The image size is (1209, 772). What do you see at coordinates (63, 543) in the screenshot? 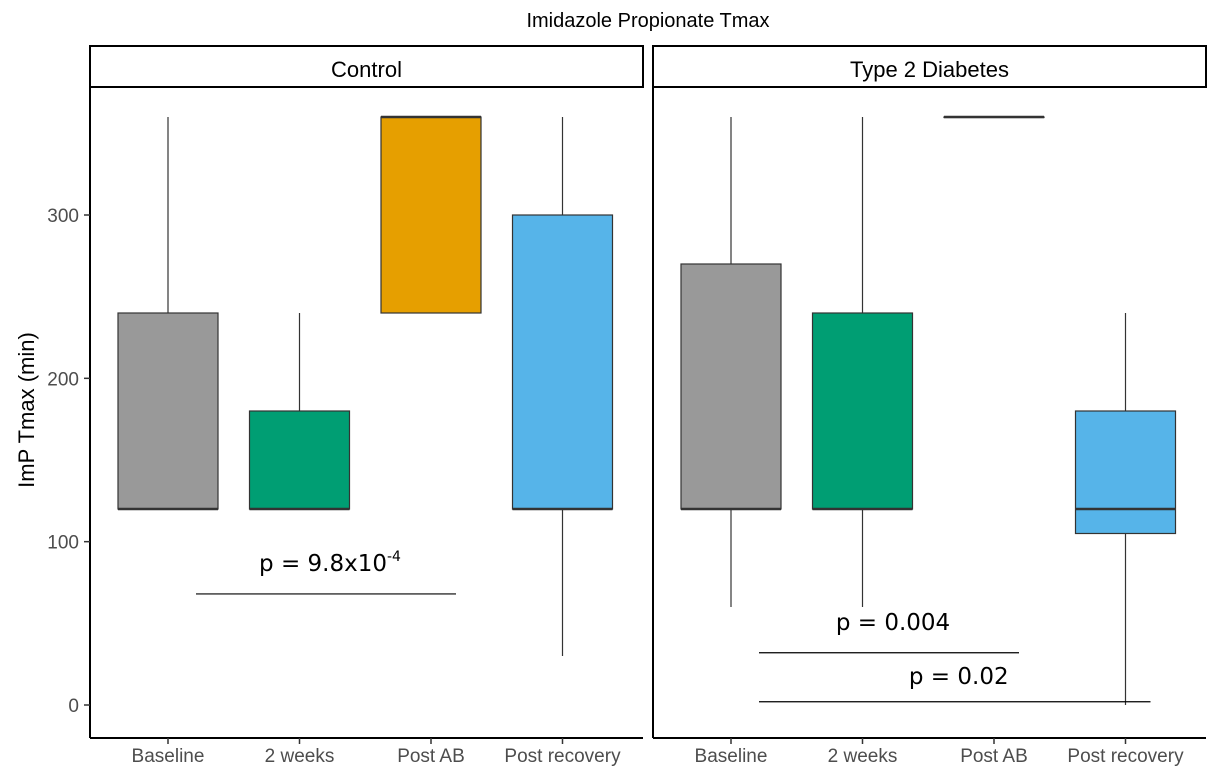
I see `y-tick-label-100: 100` at bounding box center [63, 543].